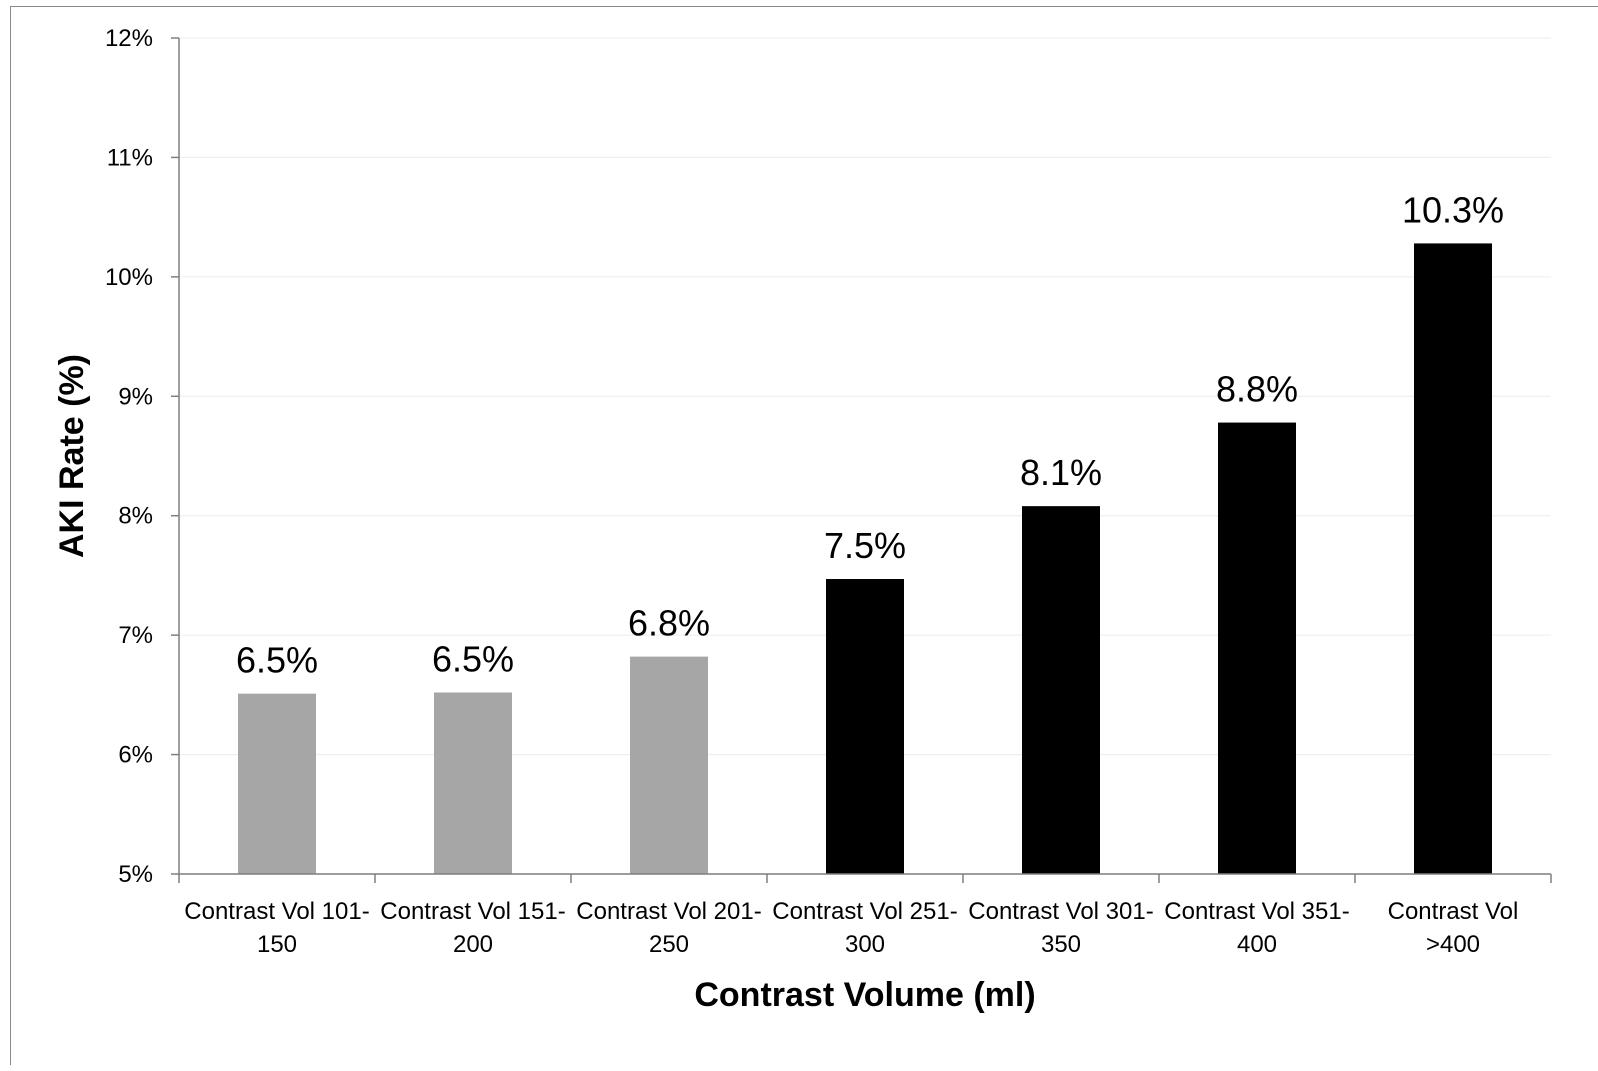 The width and height of the screenshot is (1598, 1071). Describe the element at coordinates (669, 623) in the screenshot. I see `data-label: 6.8%` at that location.